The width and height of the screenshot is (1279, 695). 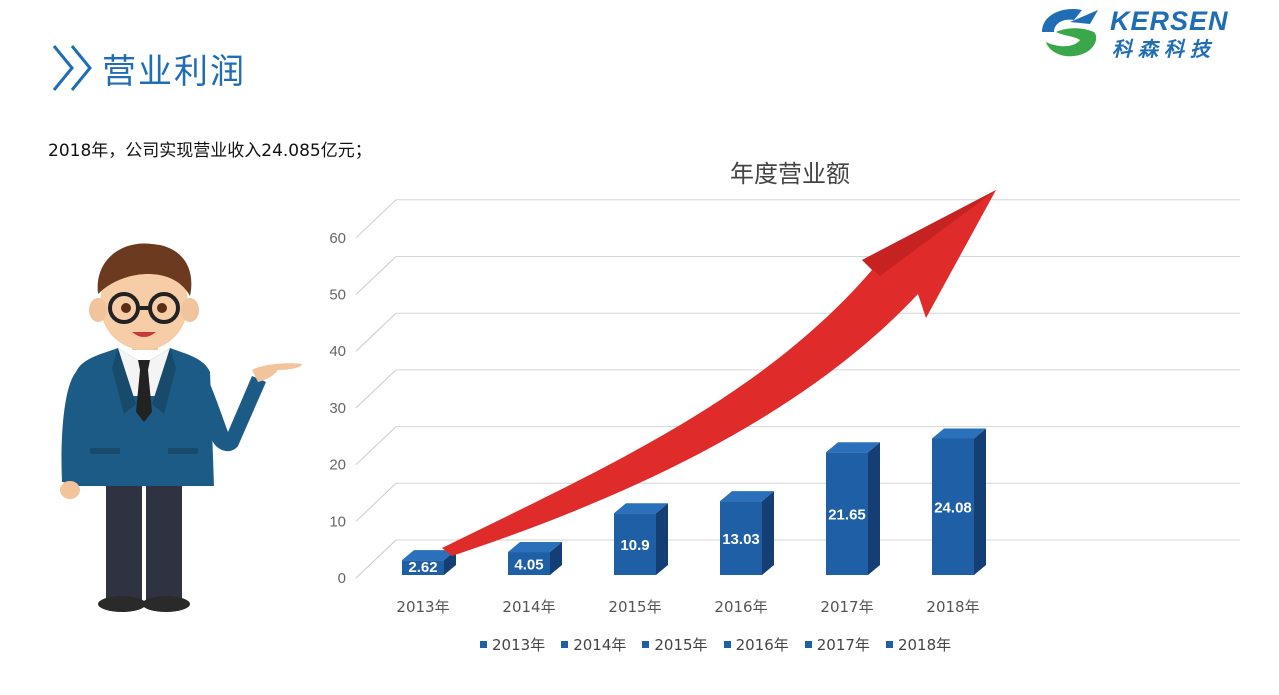 What do you see at coordinates (846, 607) in the screenshot?
I see `x-tick-label: 2017年` at bounding box center [846, 607].